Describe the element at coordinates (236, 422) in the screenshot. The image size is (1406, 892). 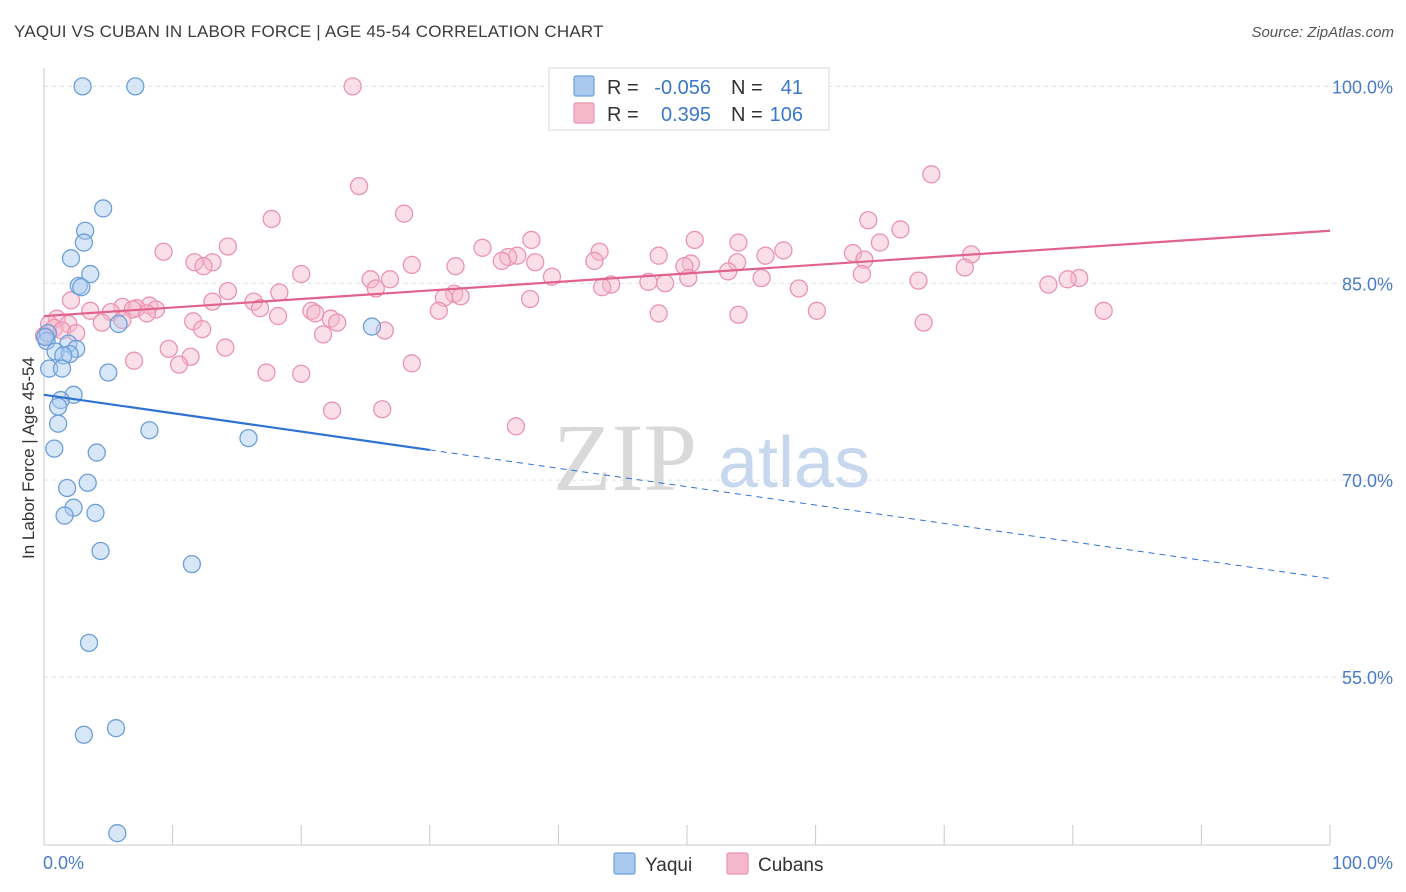
I see `yaqui-trend-line` at that location.